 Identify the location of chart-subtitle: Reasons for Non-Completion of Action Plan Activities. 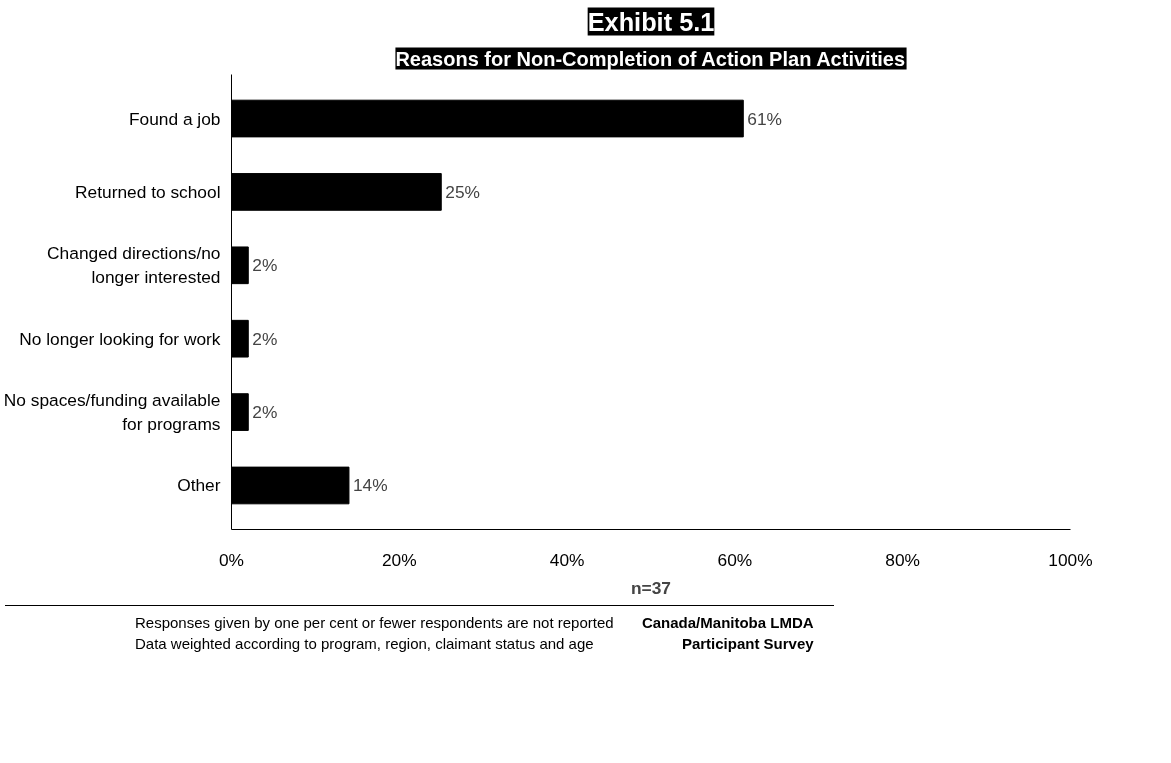
(650, 58).